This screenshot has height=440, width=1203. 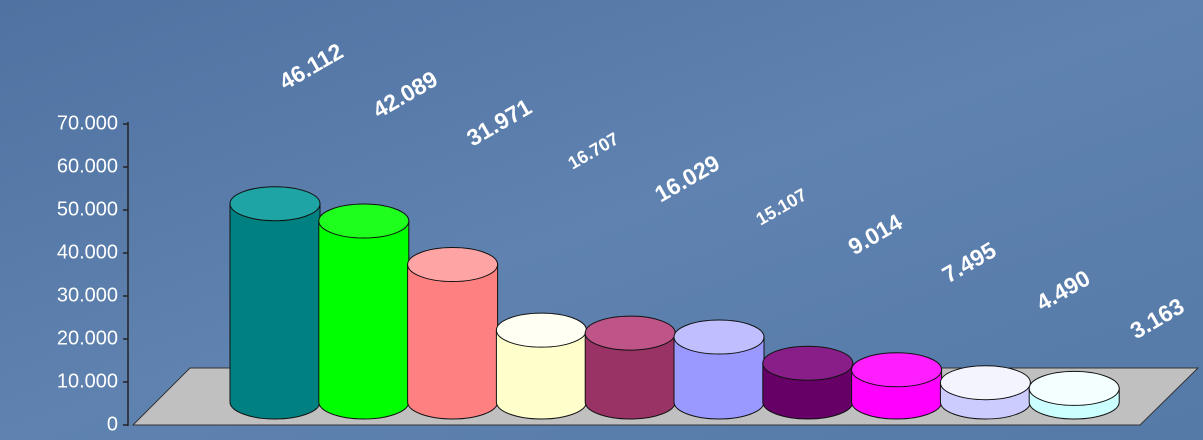 I want to click on y-tick-label: 40.000, so click(x=87, y=252).